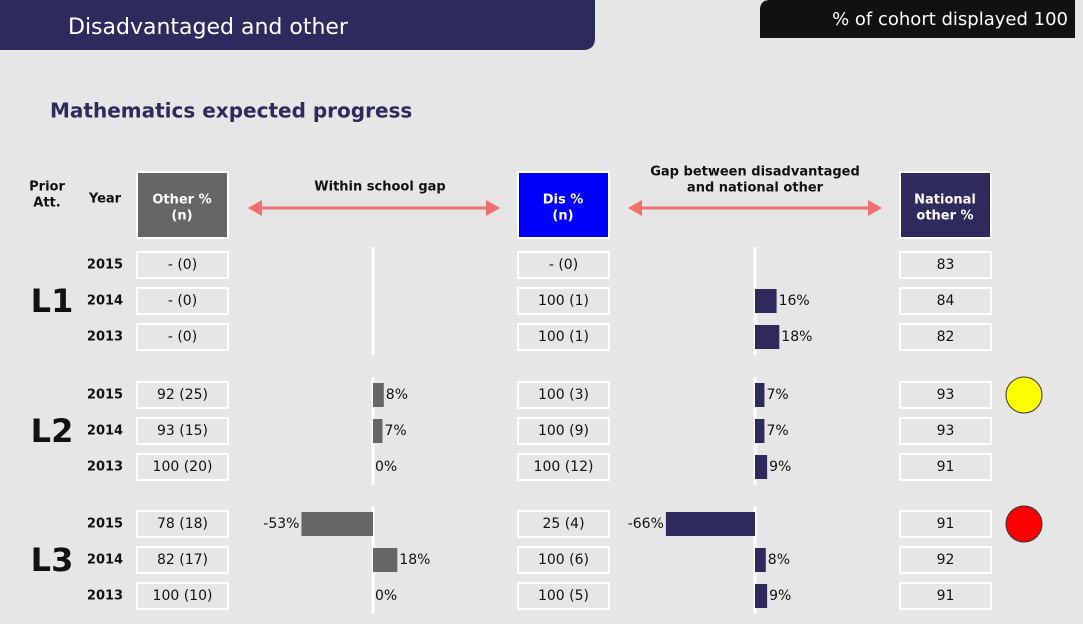 The width and height of the screenshot is (1083, 624). I want to click on cell-dis: 100 (5), so click(563, 596).